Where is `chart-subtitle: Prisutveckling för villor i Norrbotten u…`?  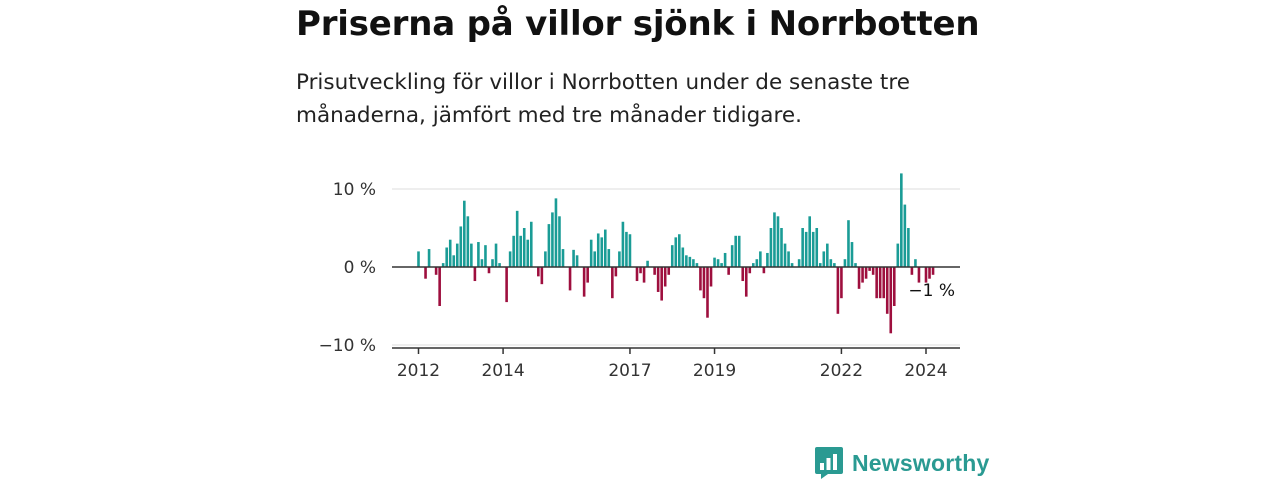
chart-subtitle: Prisutveckling för villor i Norrbotten u… is located at coordinates (603, 99).